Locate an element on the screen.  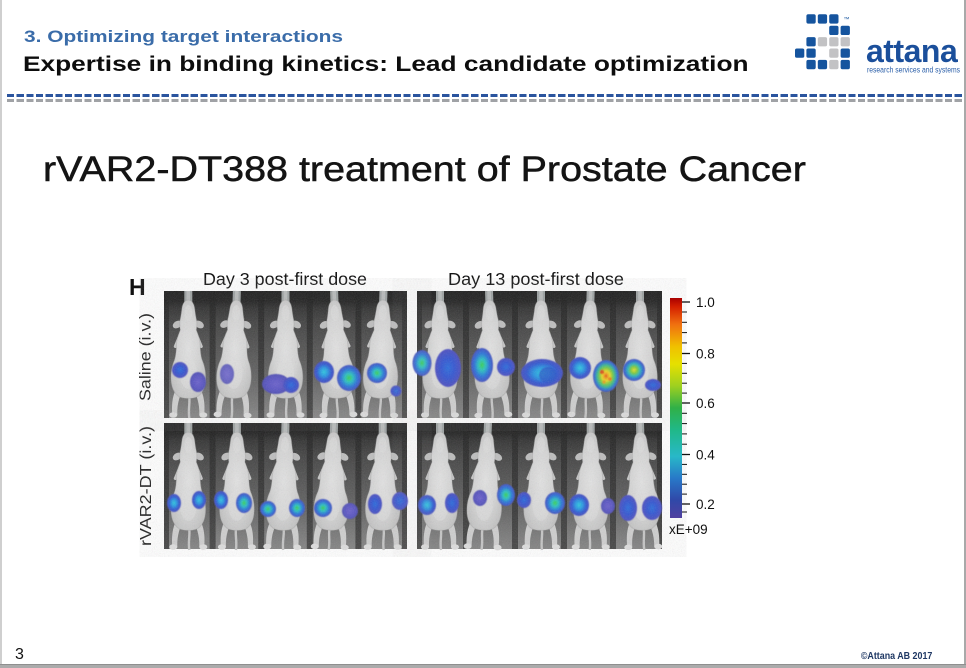
svg-text: Day 13 post-first dose is located at coordinates (536, 279).